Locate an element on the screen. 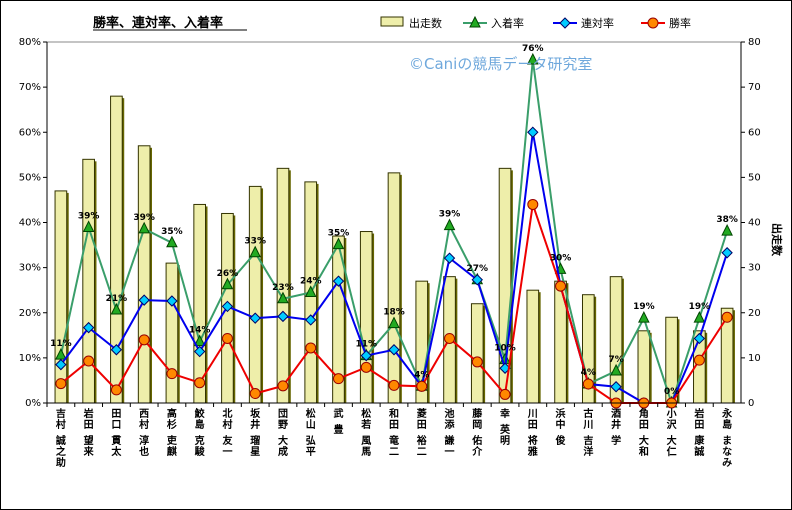  chart-title: 勝率、連対率、入着率 is located at coordinates (158, 23).